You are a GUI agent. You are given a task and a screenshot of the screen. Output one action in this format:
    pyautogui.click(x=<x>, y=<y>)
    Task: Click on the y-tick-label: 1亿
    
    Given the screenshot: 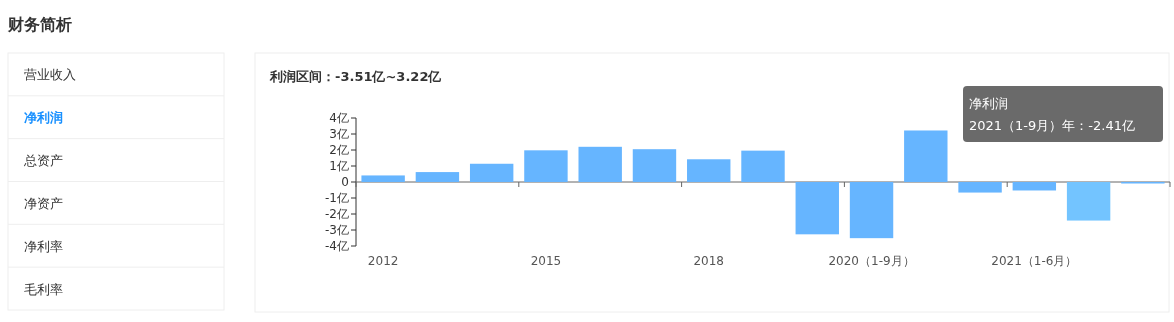 What is the action you would take?
    pyautogui.click(x=339, y=166)
    